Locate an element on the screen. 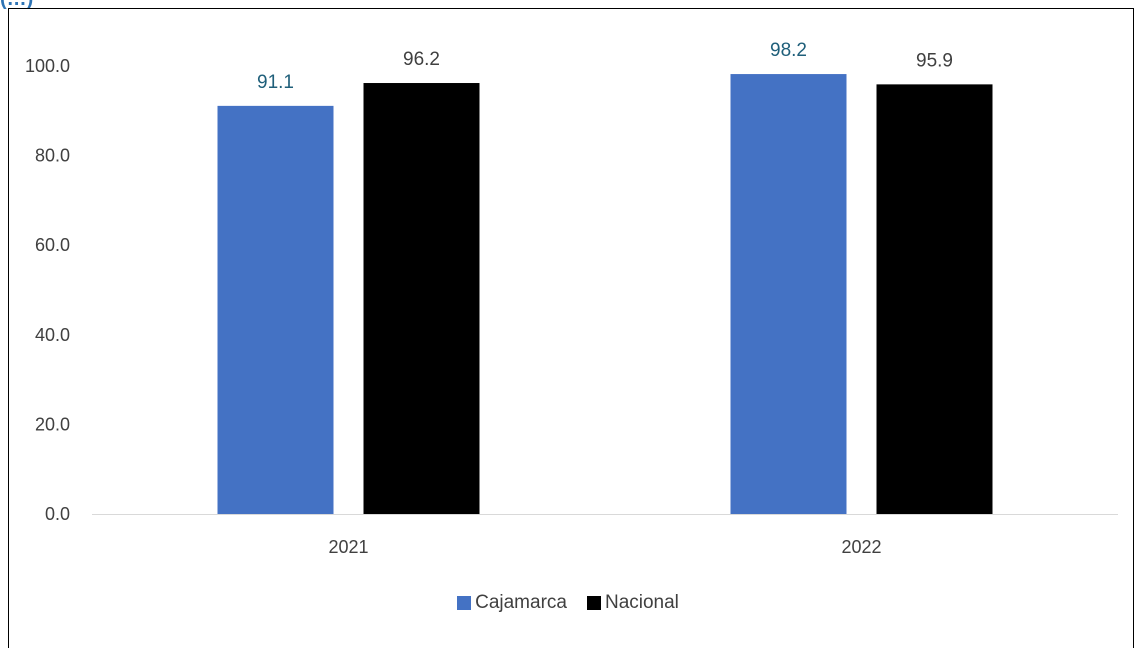 The image size is (1136, 648). y-tick-label-2: 40.0 is located at coordinates (52, 335).